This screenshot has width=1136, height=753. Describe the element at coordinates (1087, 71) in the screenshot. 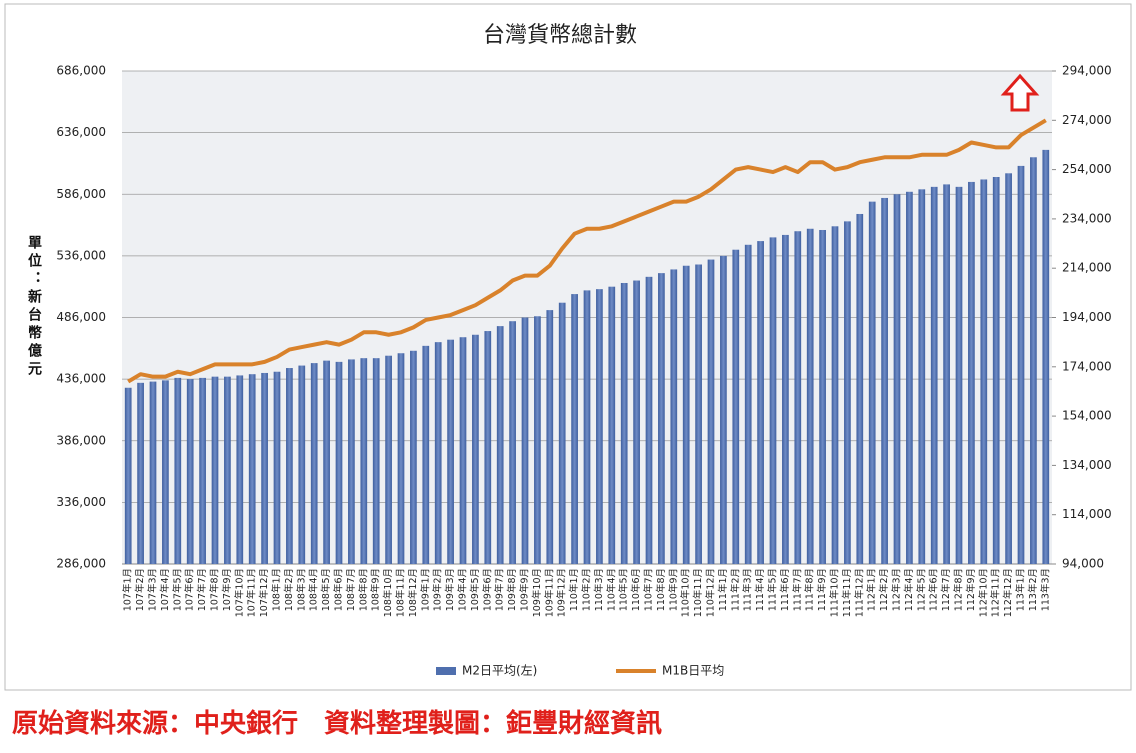

I see `y2-tick-label: 294,000` at that location.